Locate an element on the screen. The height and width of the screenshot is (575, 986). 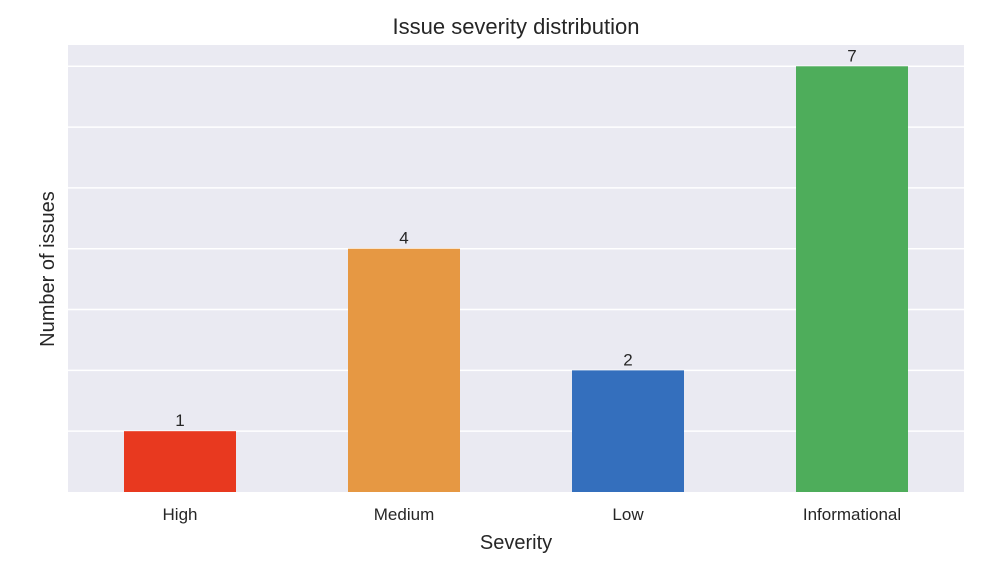
value-label-informational: 7 is located at coordinates (851, 55).